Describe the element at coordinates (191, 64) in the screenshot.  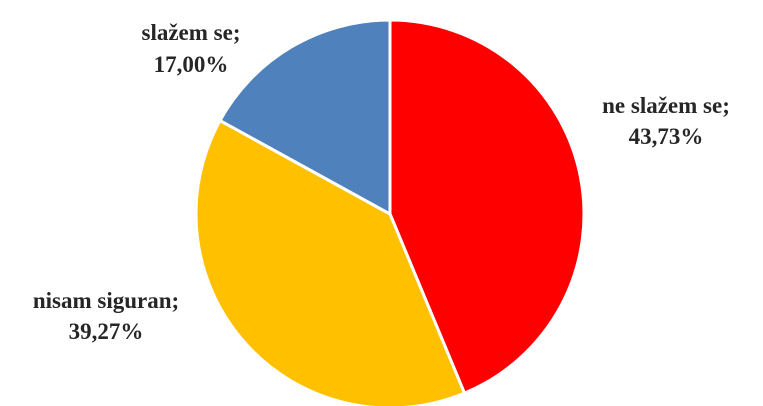
I see `data-label-value: 17,00%` at that location.